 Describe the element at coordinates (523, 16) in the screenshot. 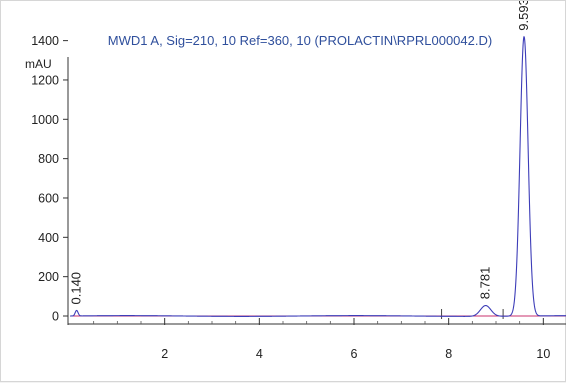

I see `peak-label: 9.593` at that location.